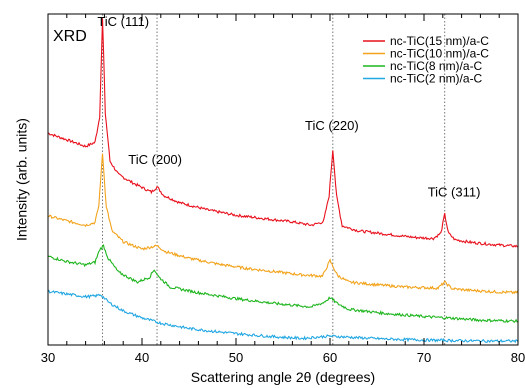 The height and width of the screenshot is (388, 525). I want to click on panel-label: XRD, so click(70, 36).